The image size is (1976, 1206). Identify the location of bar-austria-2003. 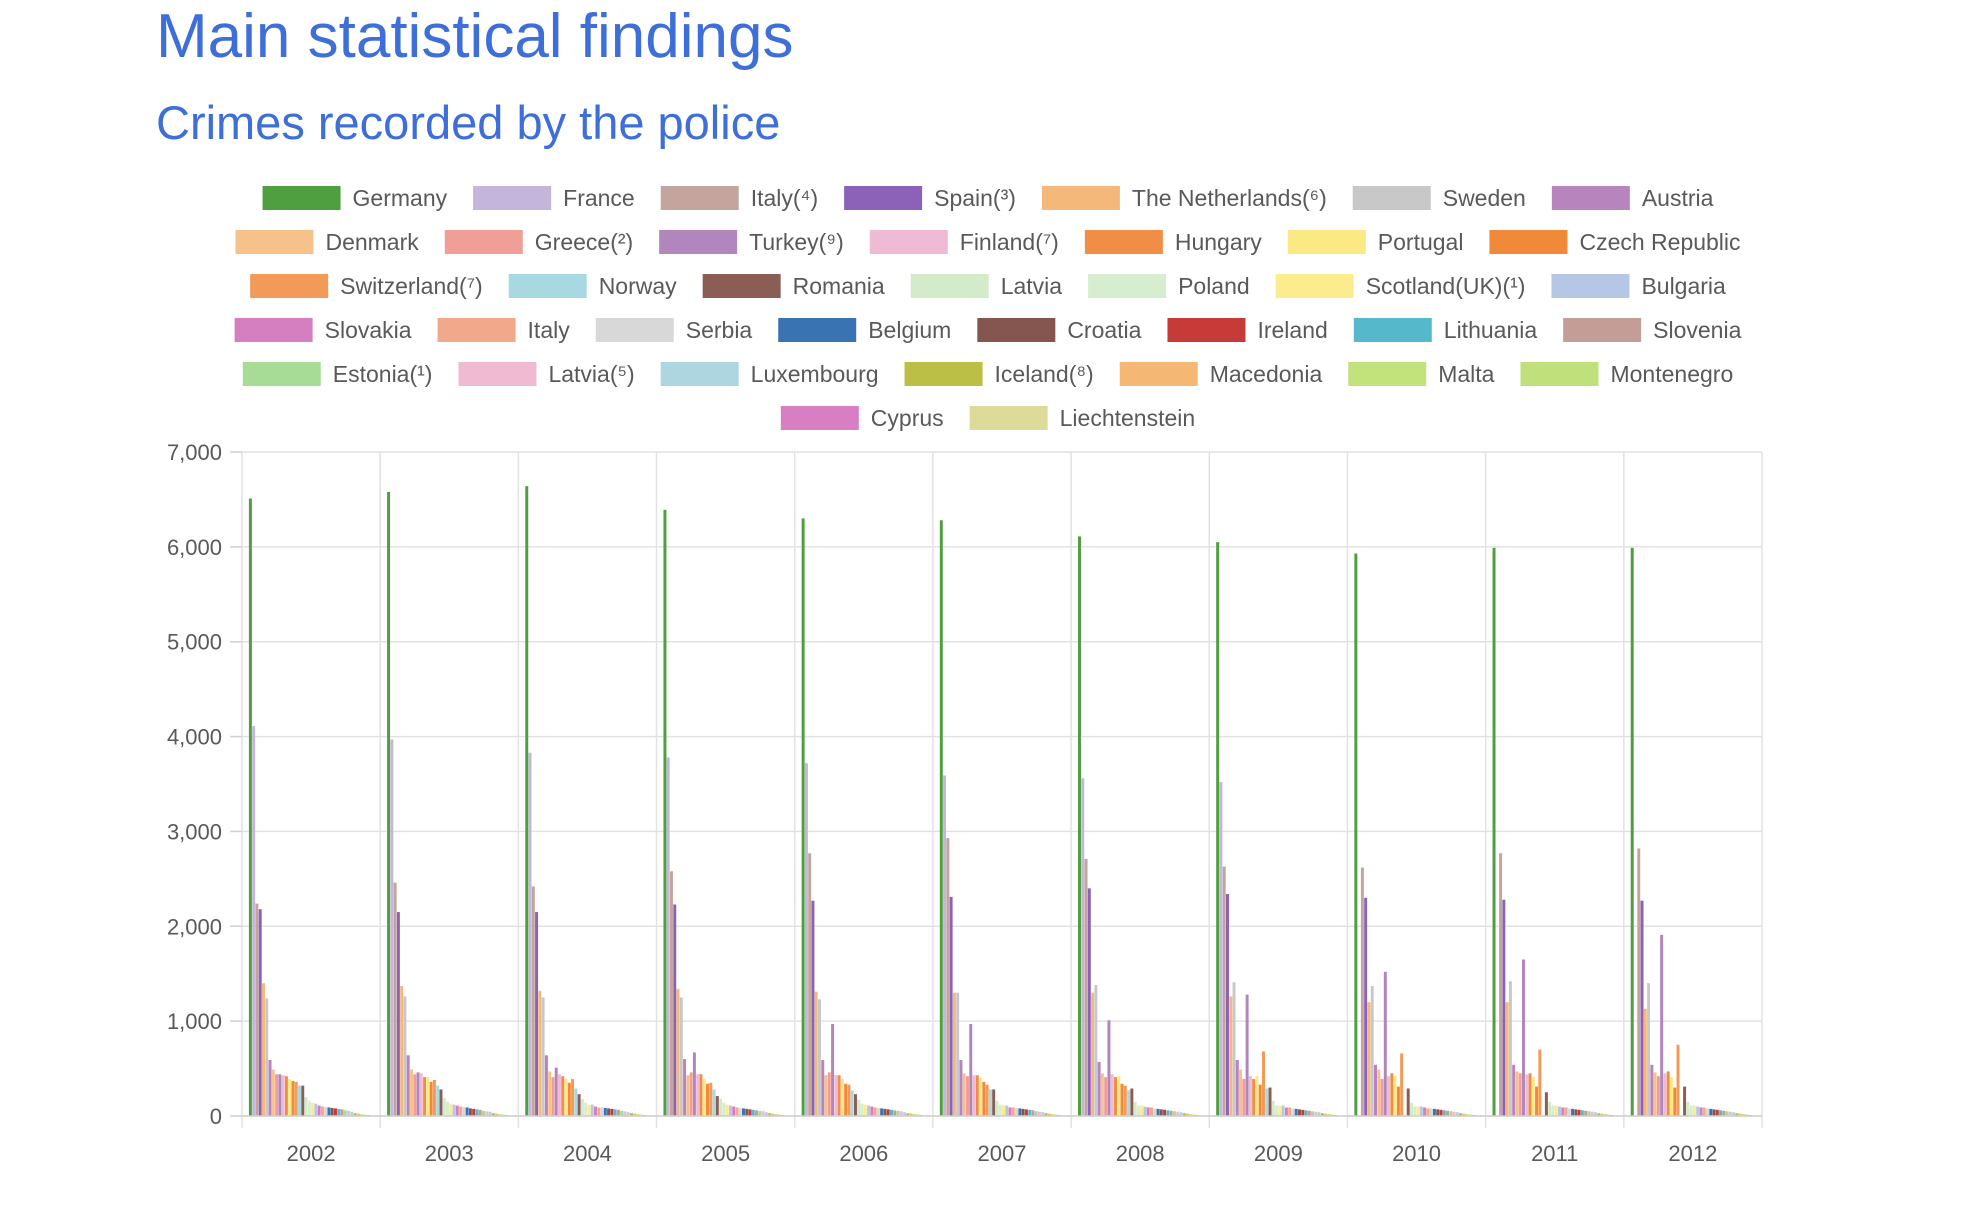
(408, 1085).